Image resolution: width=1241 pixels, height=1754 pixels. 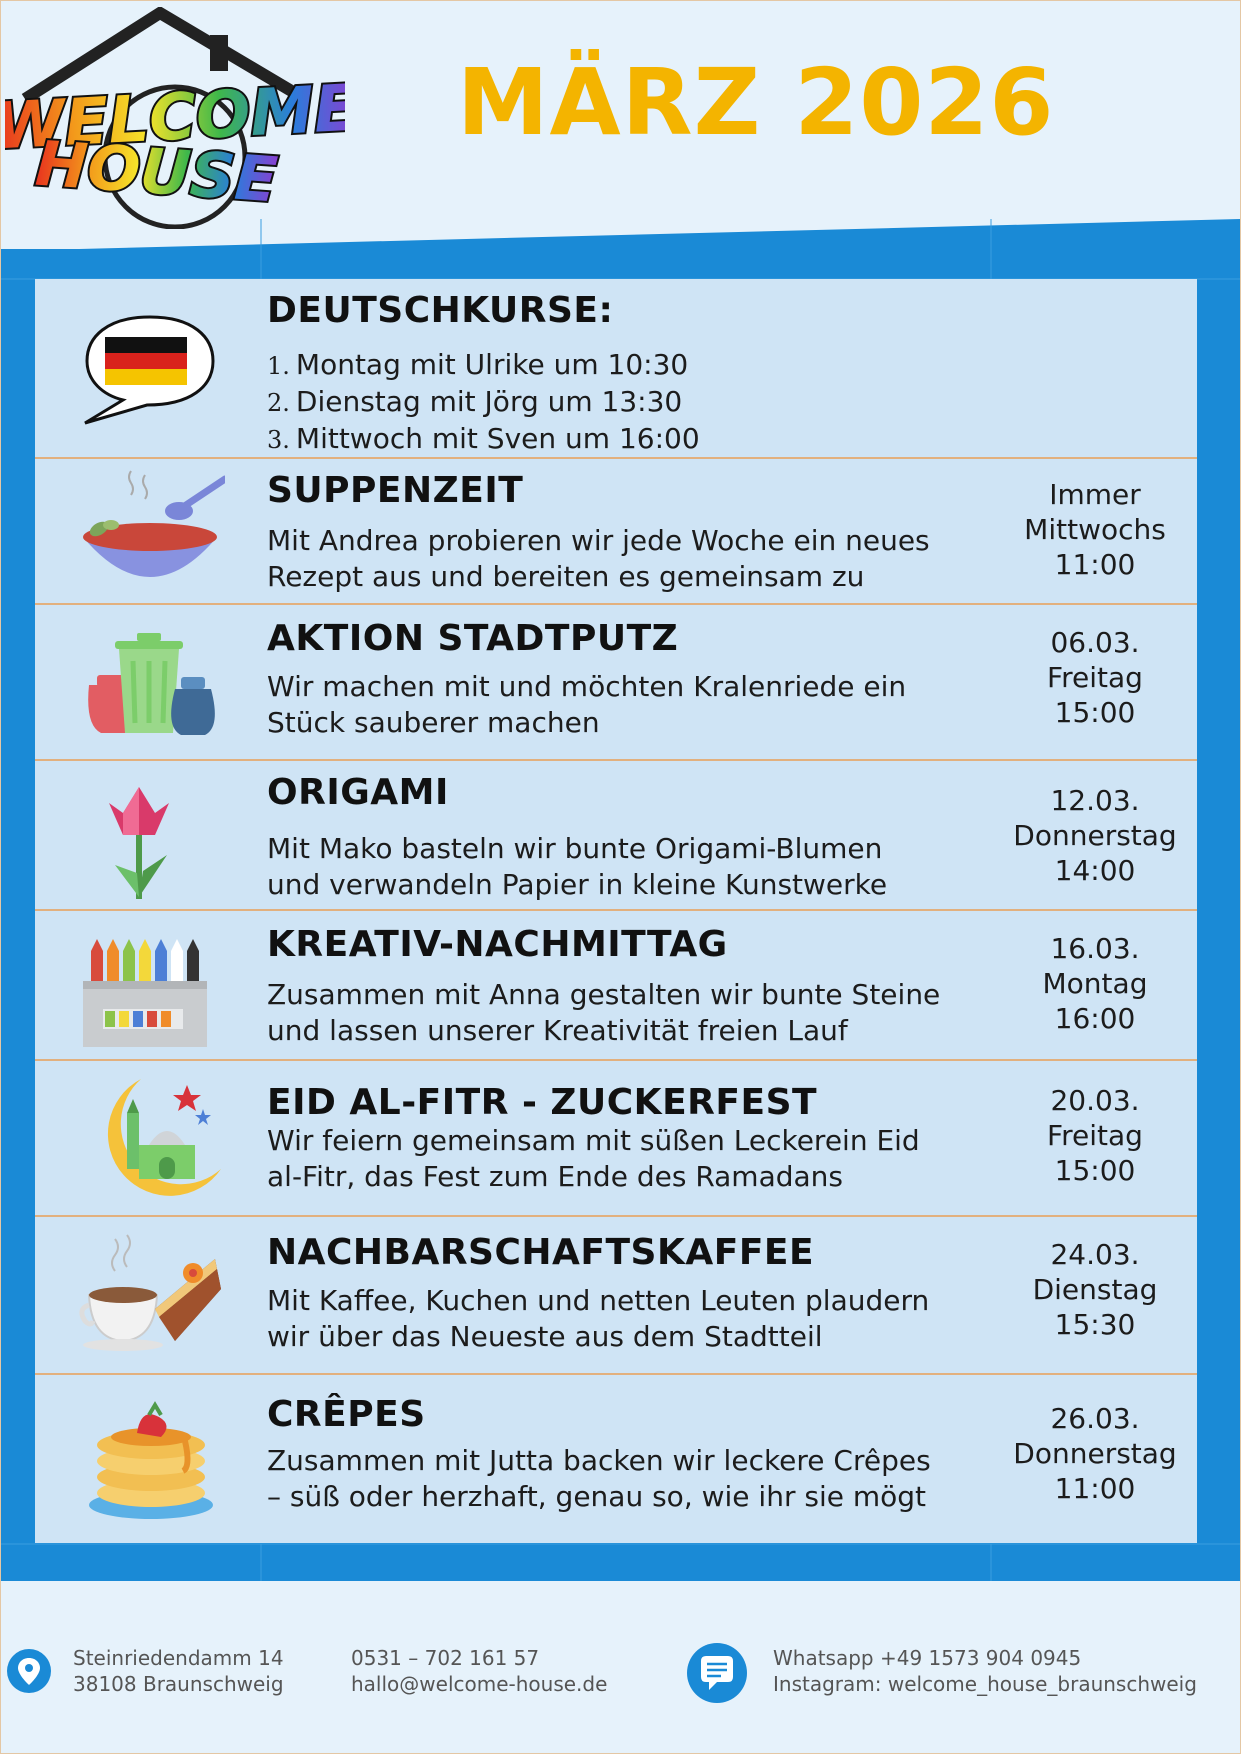 What do you see at coordinates (151, 1460) in the screenshot?
I see `pancakes-icon` at bounding box center [151, 1460].